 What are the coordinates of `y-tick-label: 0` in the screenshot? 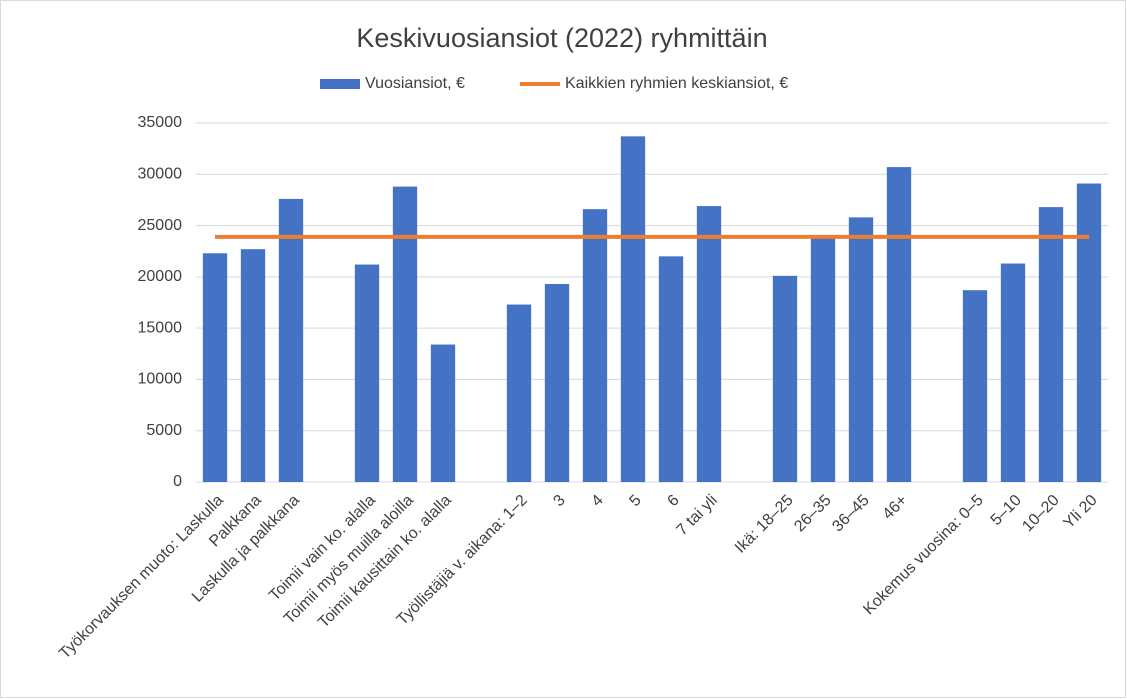 It's located at (177, 481).